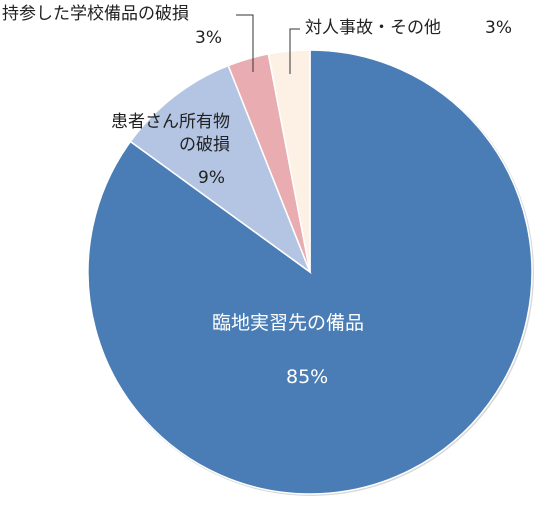 The image size is (551, 518). I want to click on value-label: 9%, so click(211, 178).